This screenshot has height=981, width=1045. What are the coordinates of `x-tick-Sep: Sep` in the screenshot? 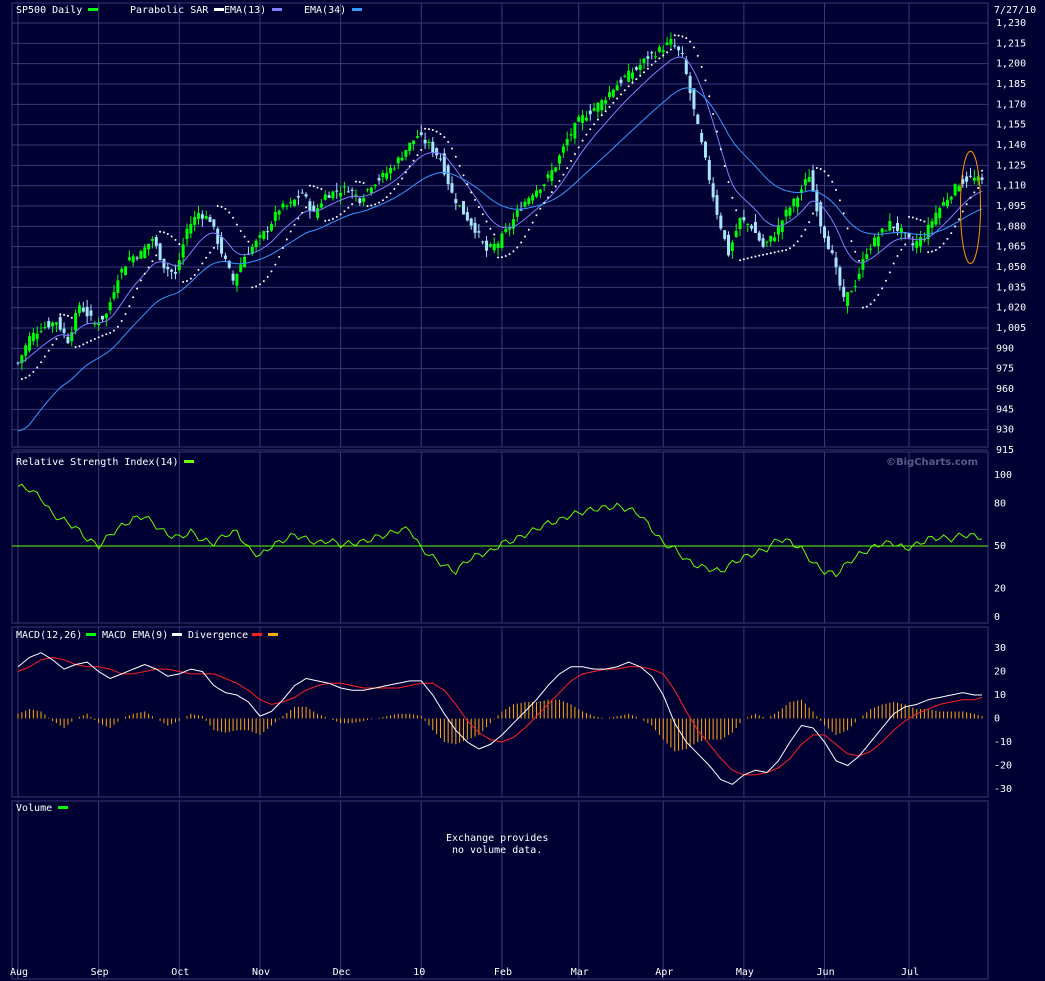 It's located at (100, 972).